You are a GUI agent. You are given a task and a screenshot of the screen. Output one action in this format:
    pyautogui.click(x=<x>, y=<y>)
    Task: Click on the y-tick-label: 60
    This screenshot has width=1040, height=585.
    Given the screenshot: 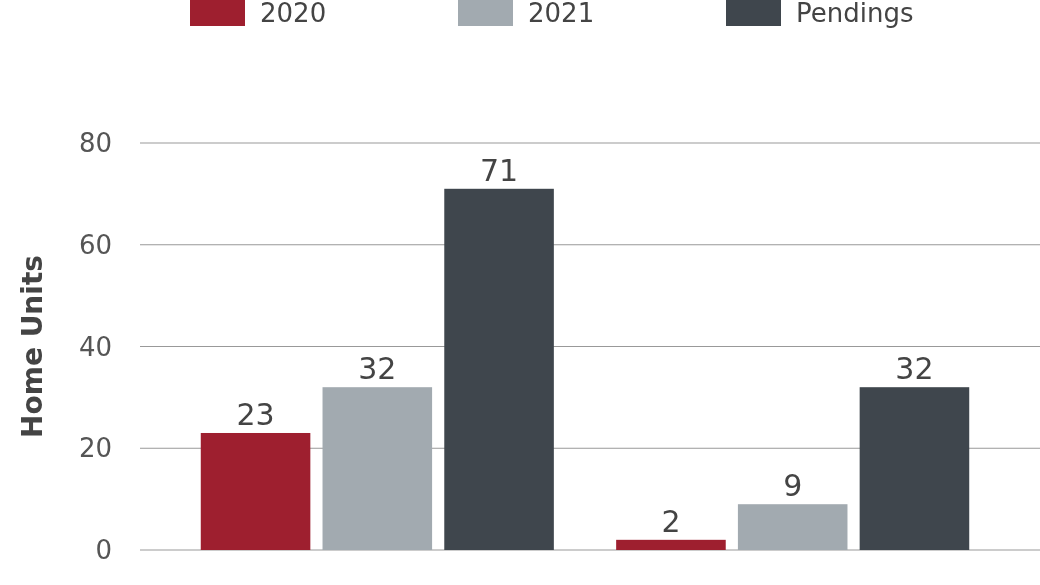 What is the action you would take?
    pyautogui.click(x=95, y=244)
    